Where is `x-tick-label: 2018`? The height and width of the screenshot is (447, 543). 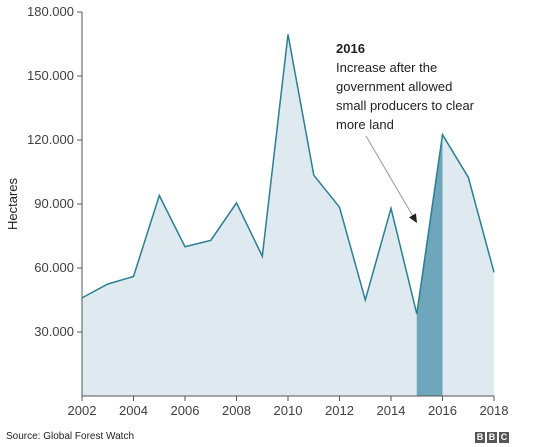
x-tick-label: 2018 is located at coordinates (494, 410).